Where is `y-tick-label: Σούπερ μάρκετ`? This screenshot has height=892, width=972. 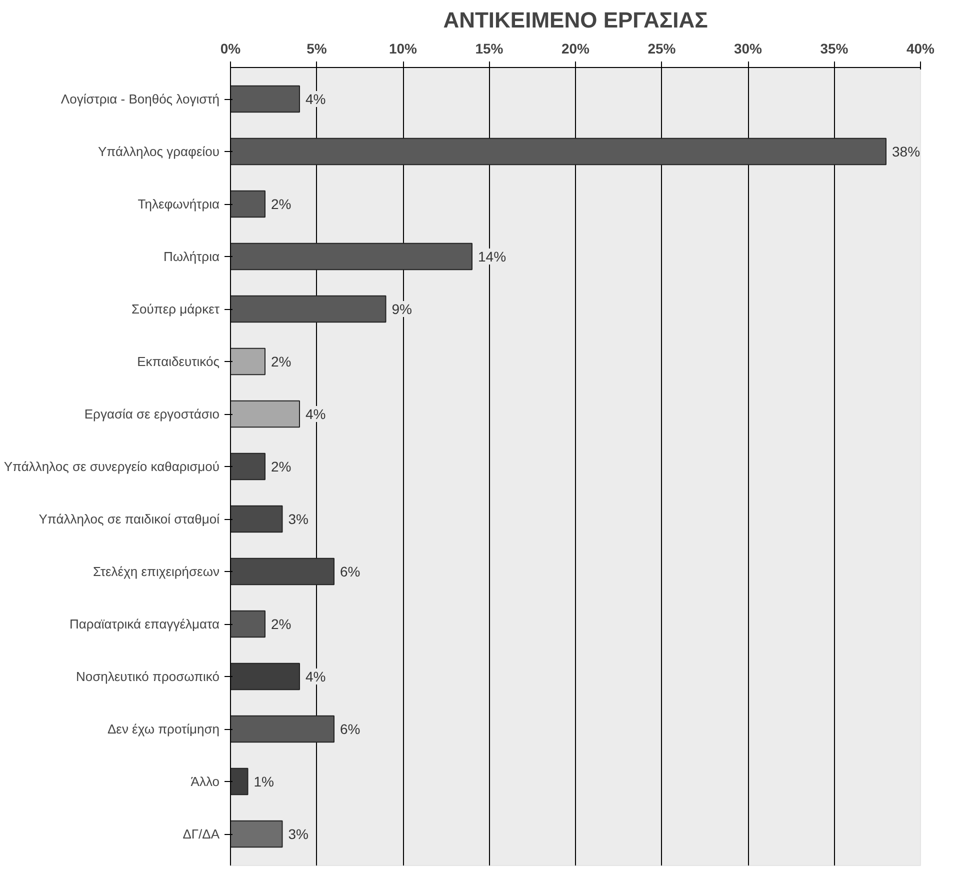
y-tick-label: Σούπερ μάρκετ is located at coordinates (176, 309).